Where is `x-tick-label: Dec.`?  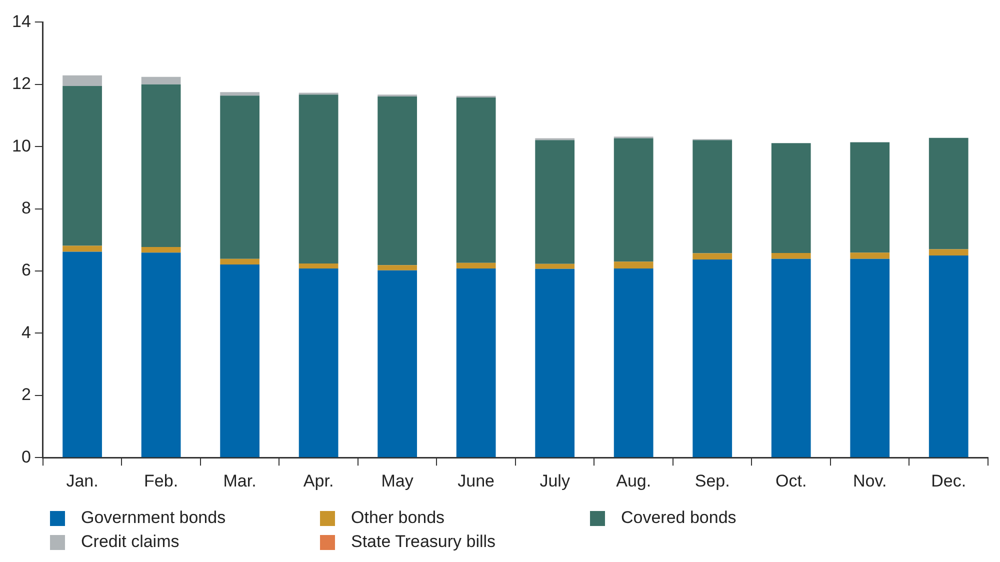
x-tick-label: Dec. is located at coordinates (948, 480).